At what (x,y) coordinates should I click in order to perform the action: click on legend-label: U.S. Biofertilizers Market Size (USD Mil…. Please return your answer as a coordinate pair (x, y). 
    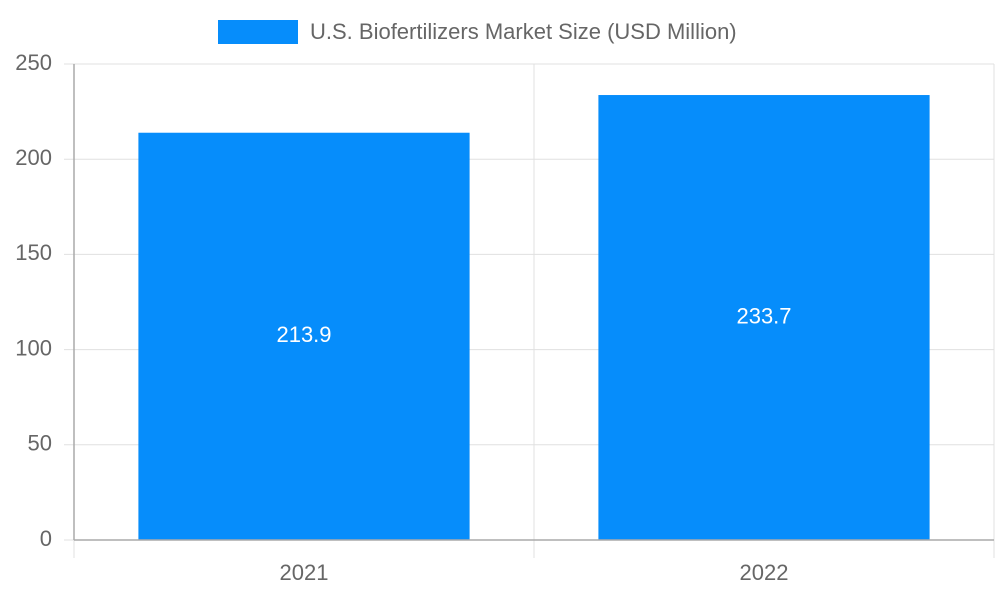
    Looking at the image, I should click on (523, 31).